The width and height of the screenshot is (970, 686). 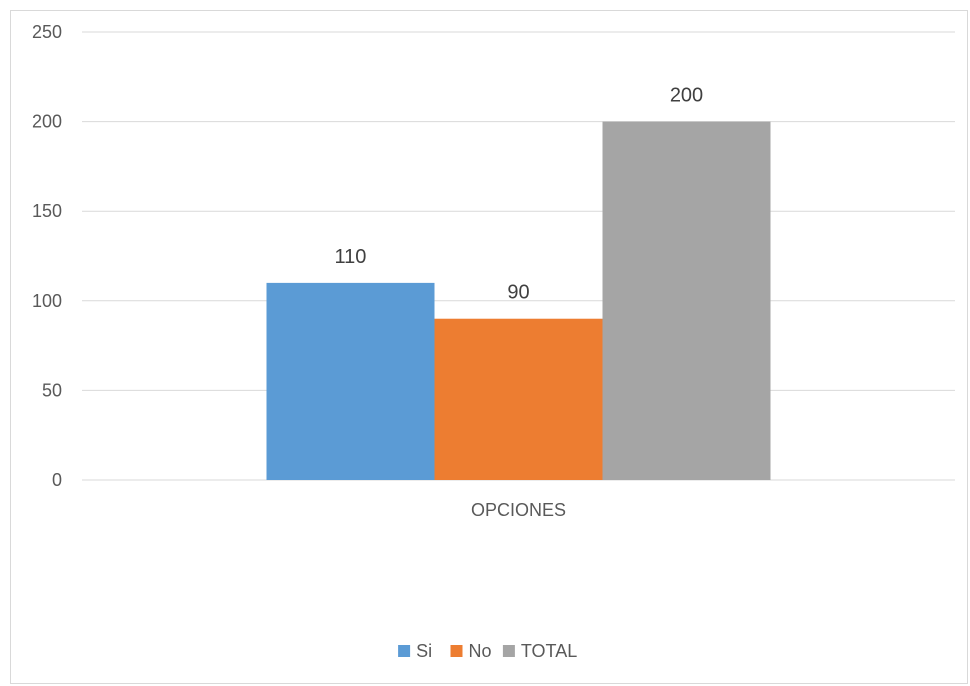 I want to click on legend-item-total: TOTAL, so click(x=539, y=651).